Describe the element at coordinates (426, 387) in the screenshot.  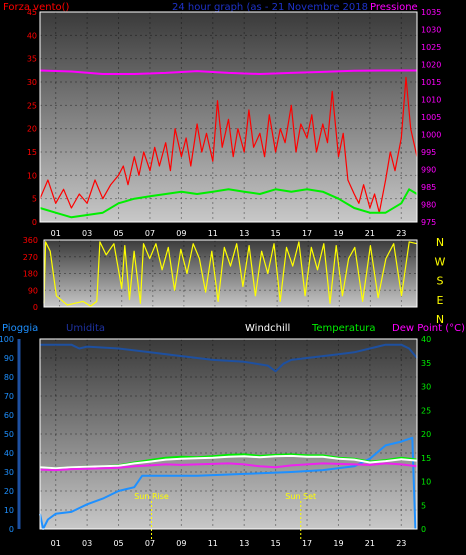
I see `y-right-tick-label: 30` at that location.